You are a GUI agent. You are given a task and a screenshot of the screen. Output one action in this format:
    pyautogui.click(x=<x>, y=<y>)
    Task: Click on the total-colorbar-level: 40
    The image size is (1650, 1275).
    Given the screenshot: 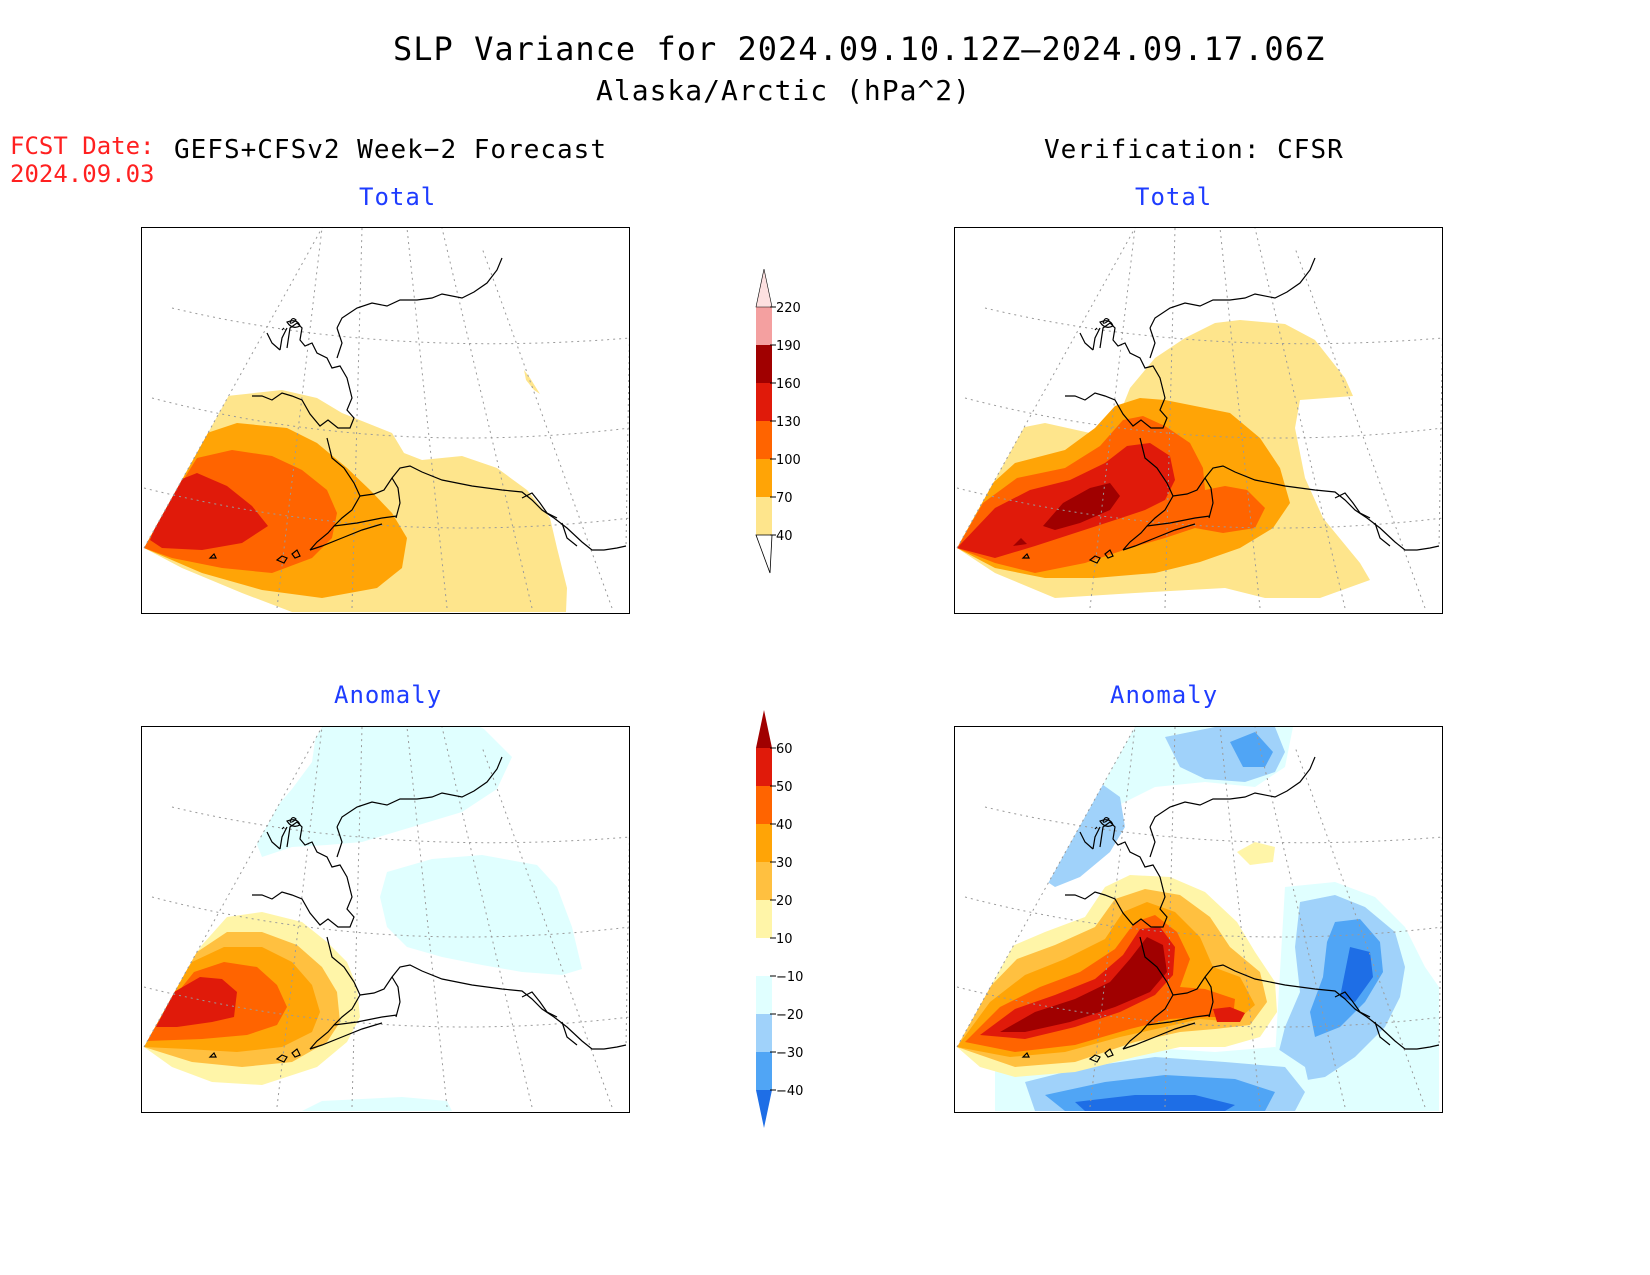 What is the action you would take?
    pyautogui.click(x=784, y=536)
    